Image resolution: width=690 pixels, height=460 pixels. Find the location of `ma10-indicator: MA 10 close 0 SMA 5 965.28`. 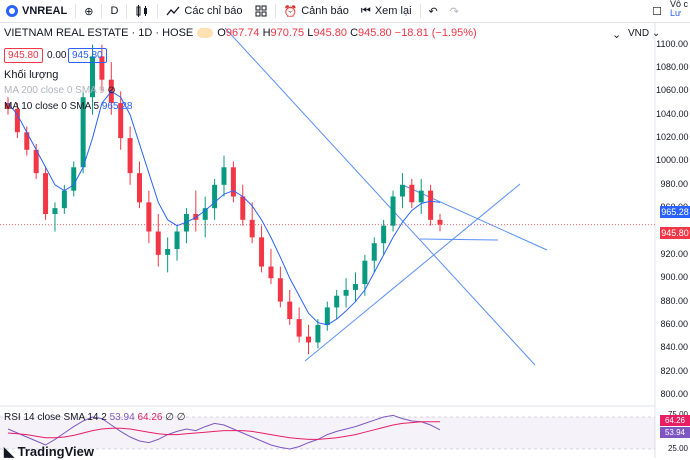

ma10-indicator: MA 10 close 0 SMA 5 965.28 is located at coordinates (68, 106).